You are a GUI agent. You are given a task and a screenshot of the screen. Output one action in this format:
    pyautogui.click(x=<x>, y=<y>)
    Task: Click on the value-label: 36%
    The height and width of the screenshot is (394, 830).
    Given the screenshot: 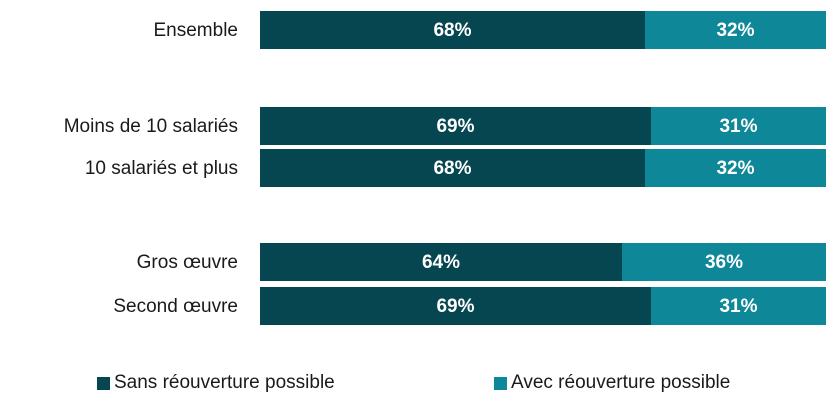 What is the action you would take?
    pyautogui.click(x=724, y=262)
    